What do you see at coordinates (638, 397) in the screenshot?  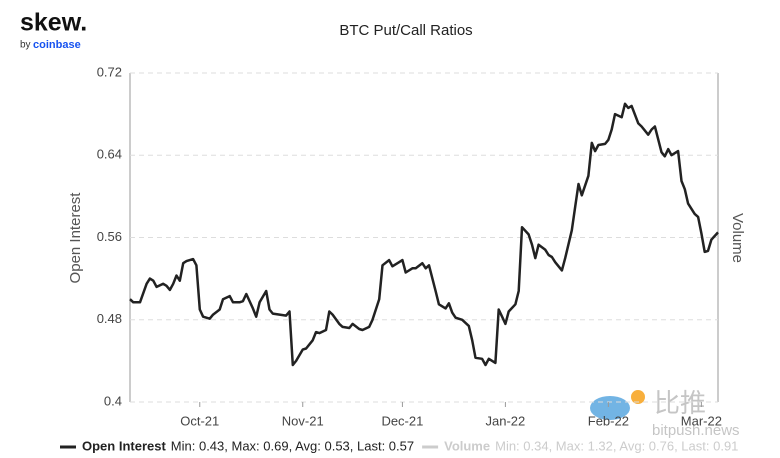 I see `coin-icon` at bounding box center [638, 397].